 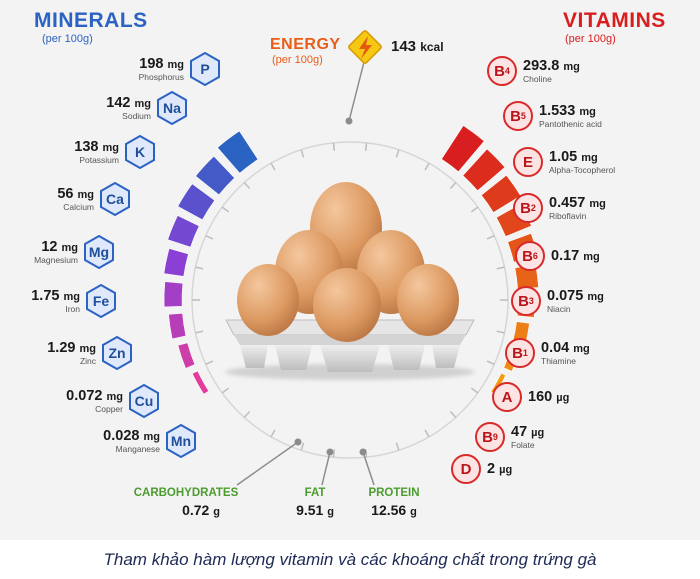 I want to click on energy-pointer, so click(x=356, y=91).